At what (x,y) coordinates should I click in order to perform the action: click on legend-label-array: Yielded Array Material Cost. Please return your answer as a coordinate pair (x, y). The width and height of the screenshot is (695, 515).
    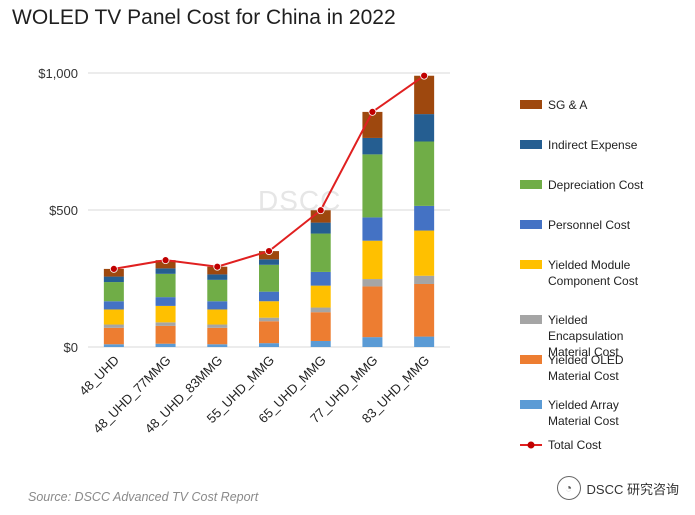
    Looking at the image, I should click on (583, 413).